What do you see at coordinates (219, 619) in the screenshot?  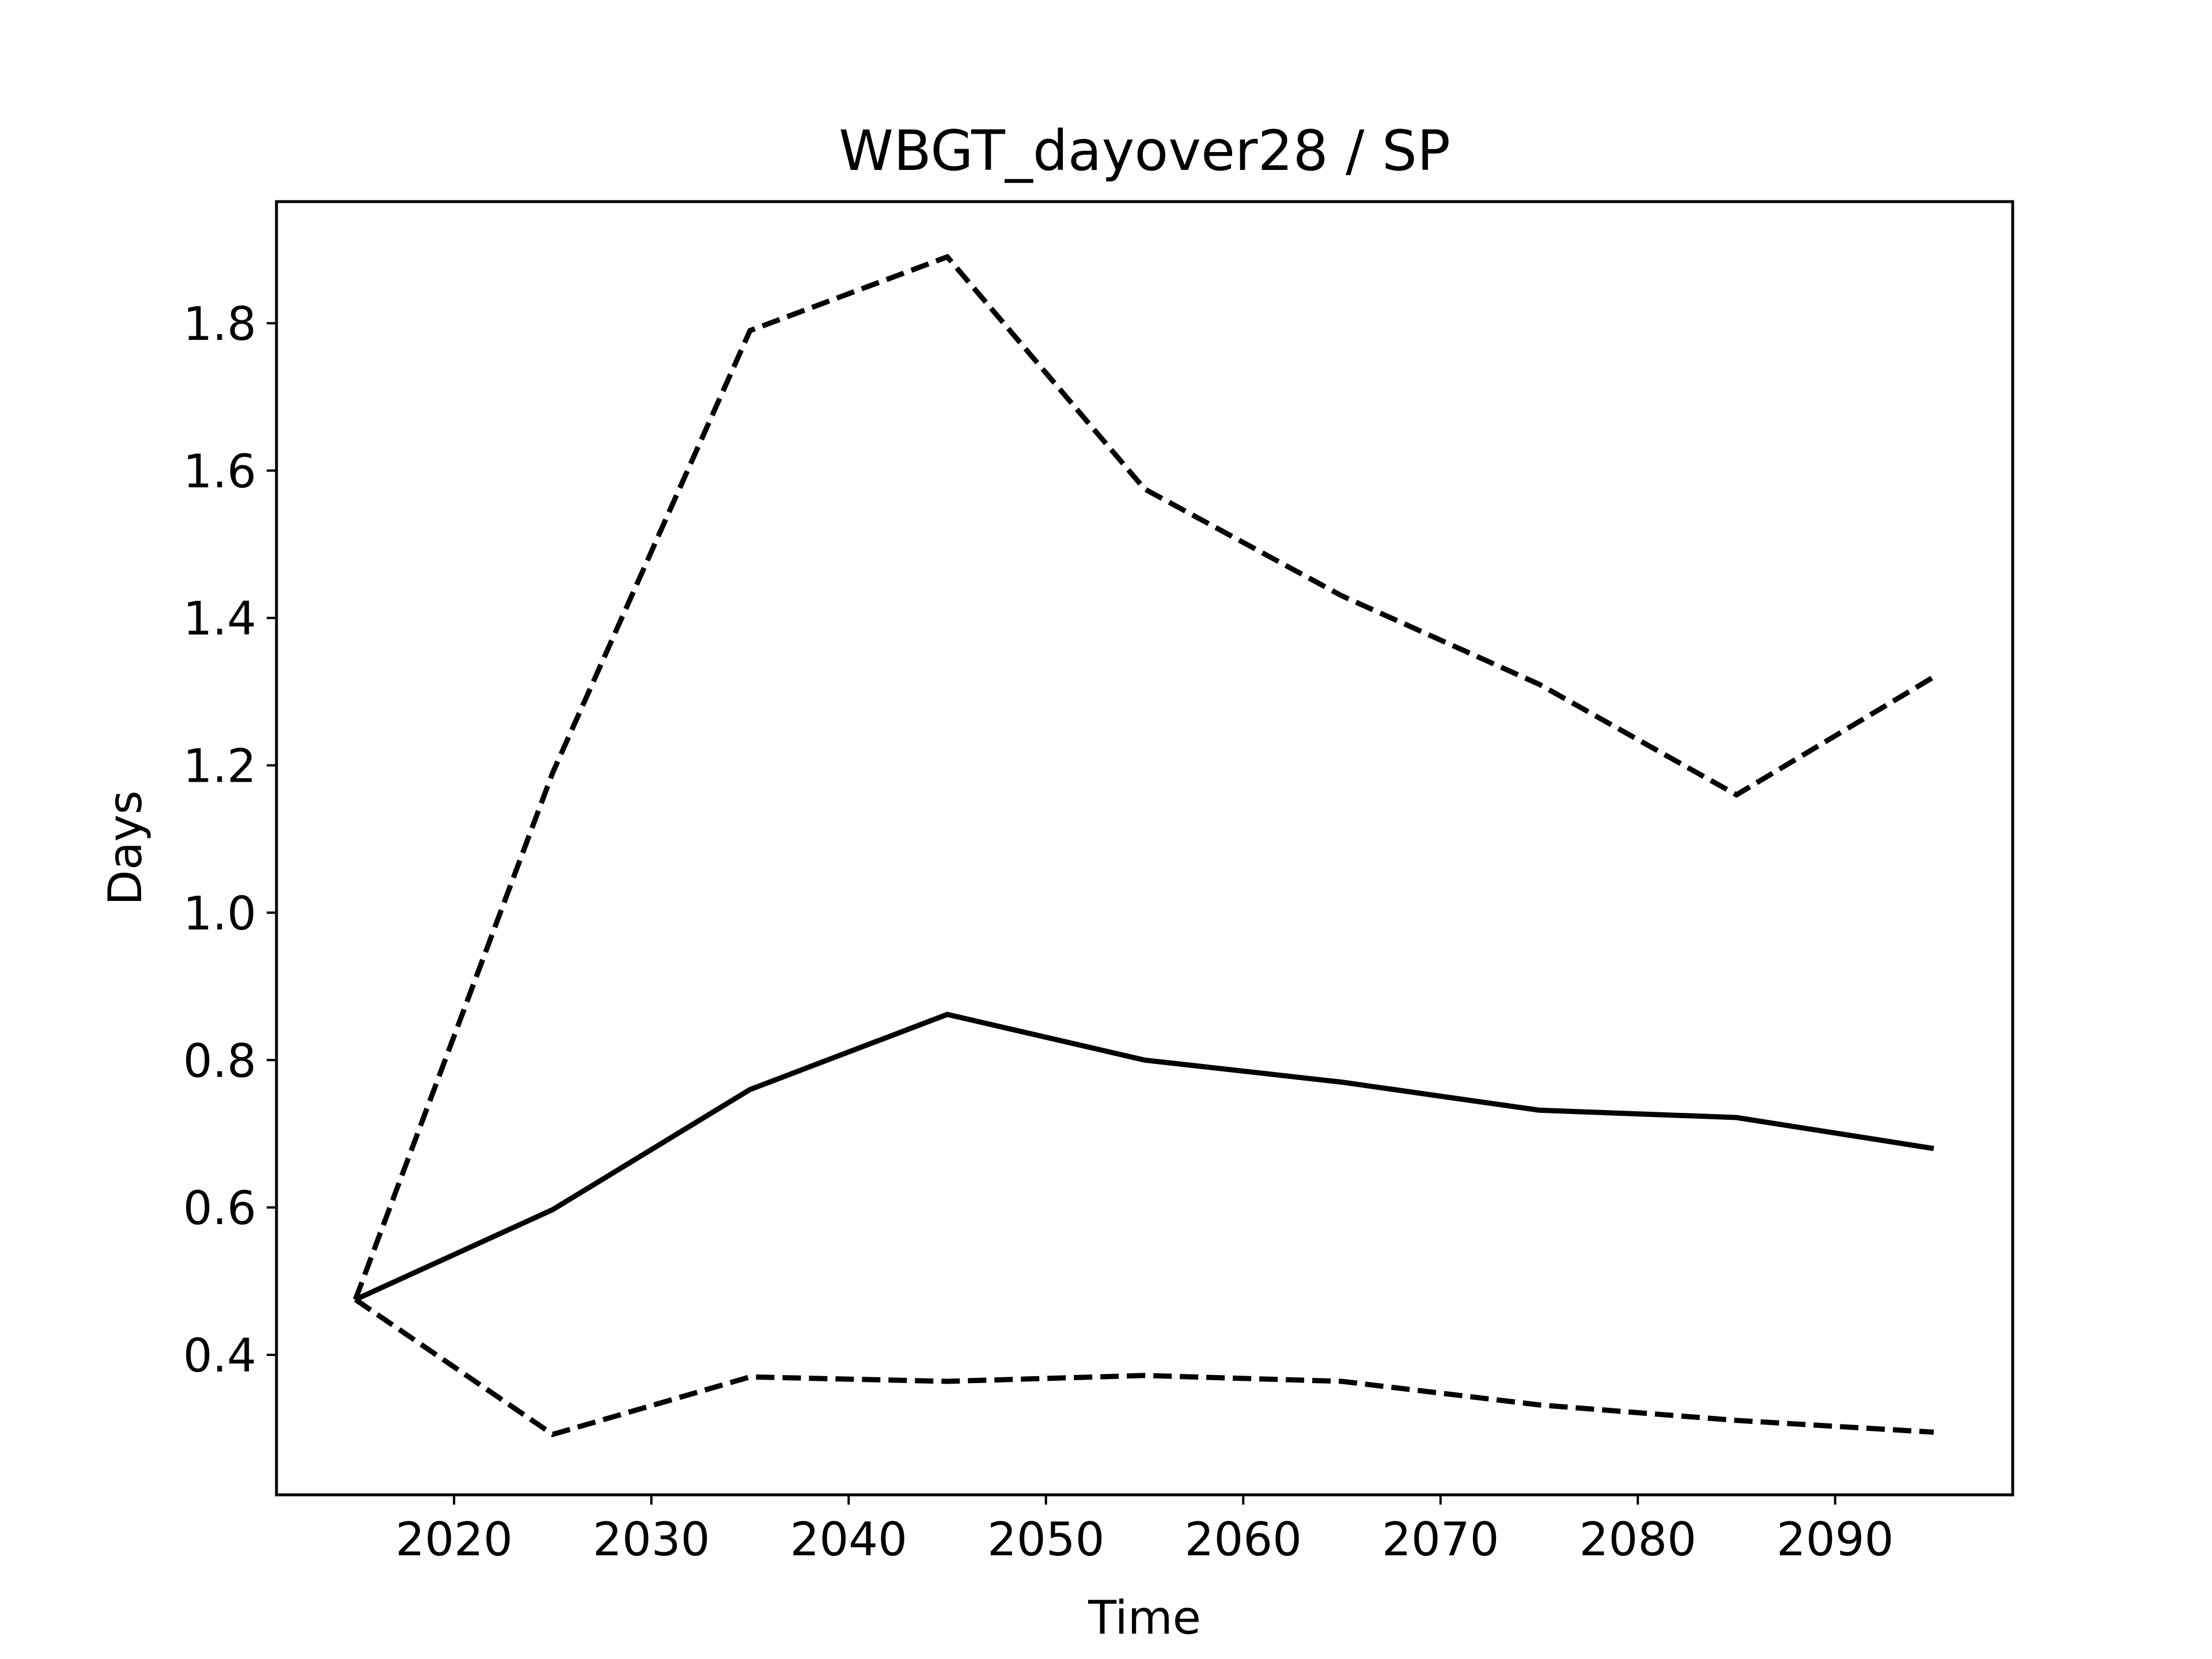 I see `y-tick-label-1.4: 1.4` at bounding box center [219, 619].